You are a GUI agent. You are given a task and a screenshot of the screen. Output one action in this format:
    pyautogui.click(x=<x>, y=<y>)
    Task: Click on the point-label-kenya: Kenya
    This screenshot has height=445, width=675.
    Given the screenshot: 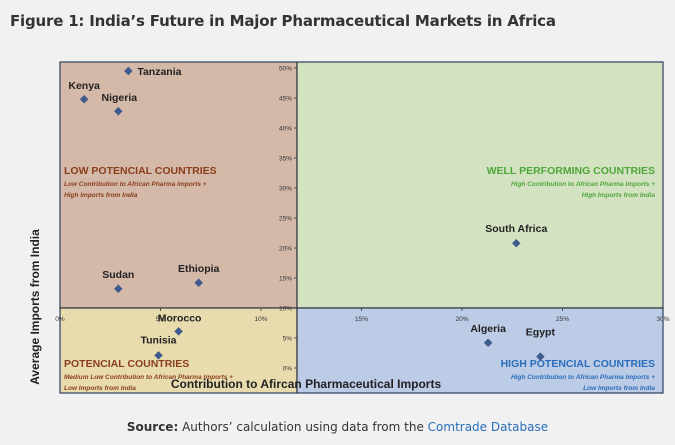 What is the action you would take?
    pyautogui.click(x=84, y=86)
    